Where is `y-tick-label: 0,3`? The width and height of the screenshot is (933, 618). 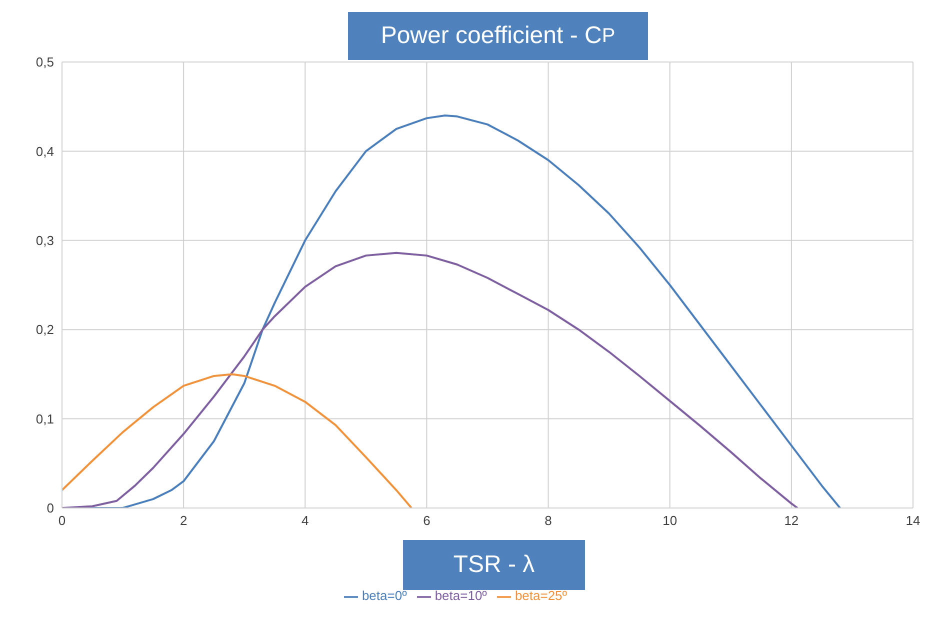 y-tick-label: 0,3 is located at coordinates (45, 240).